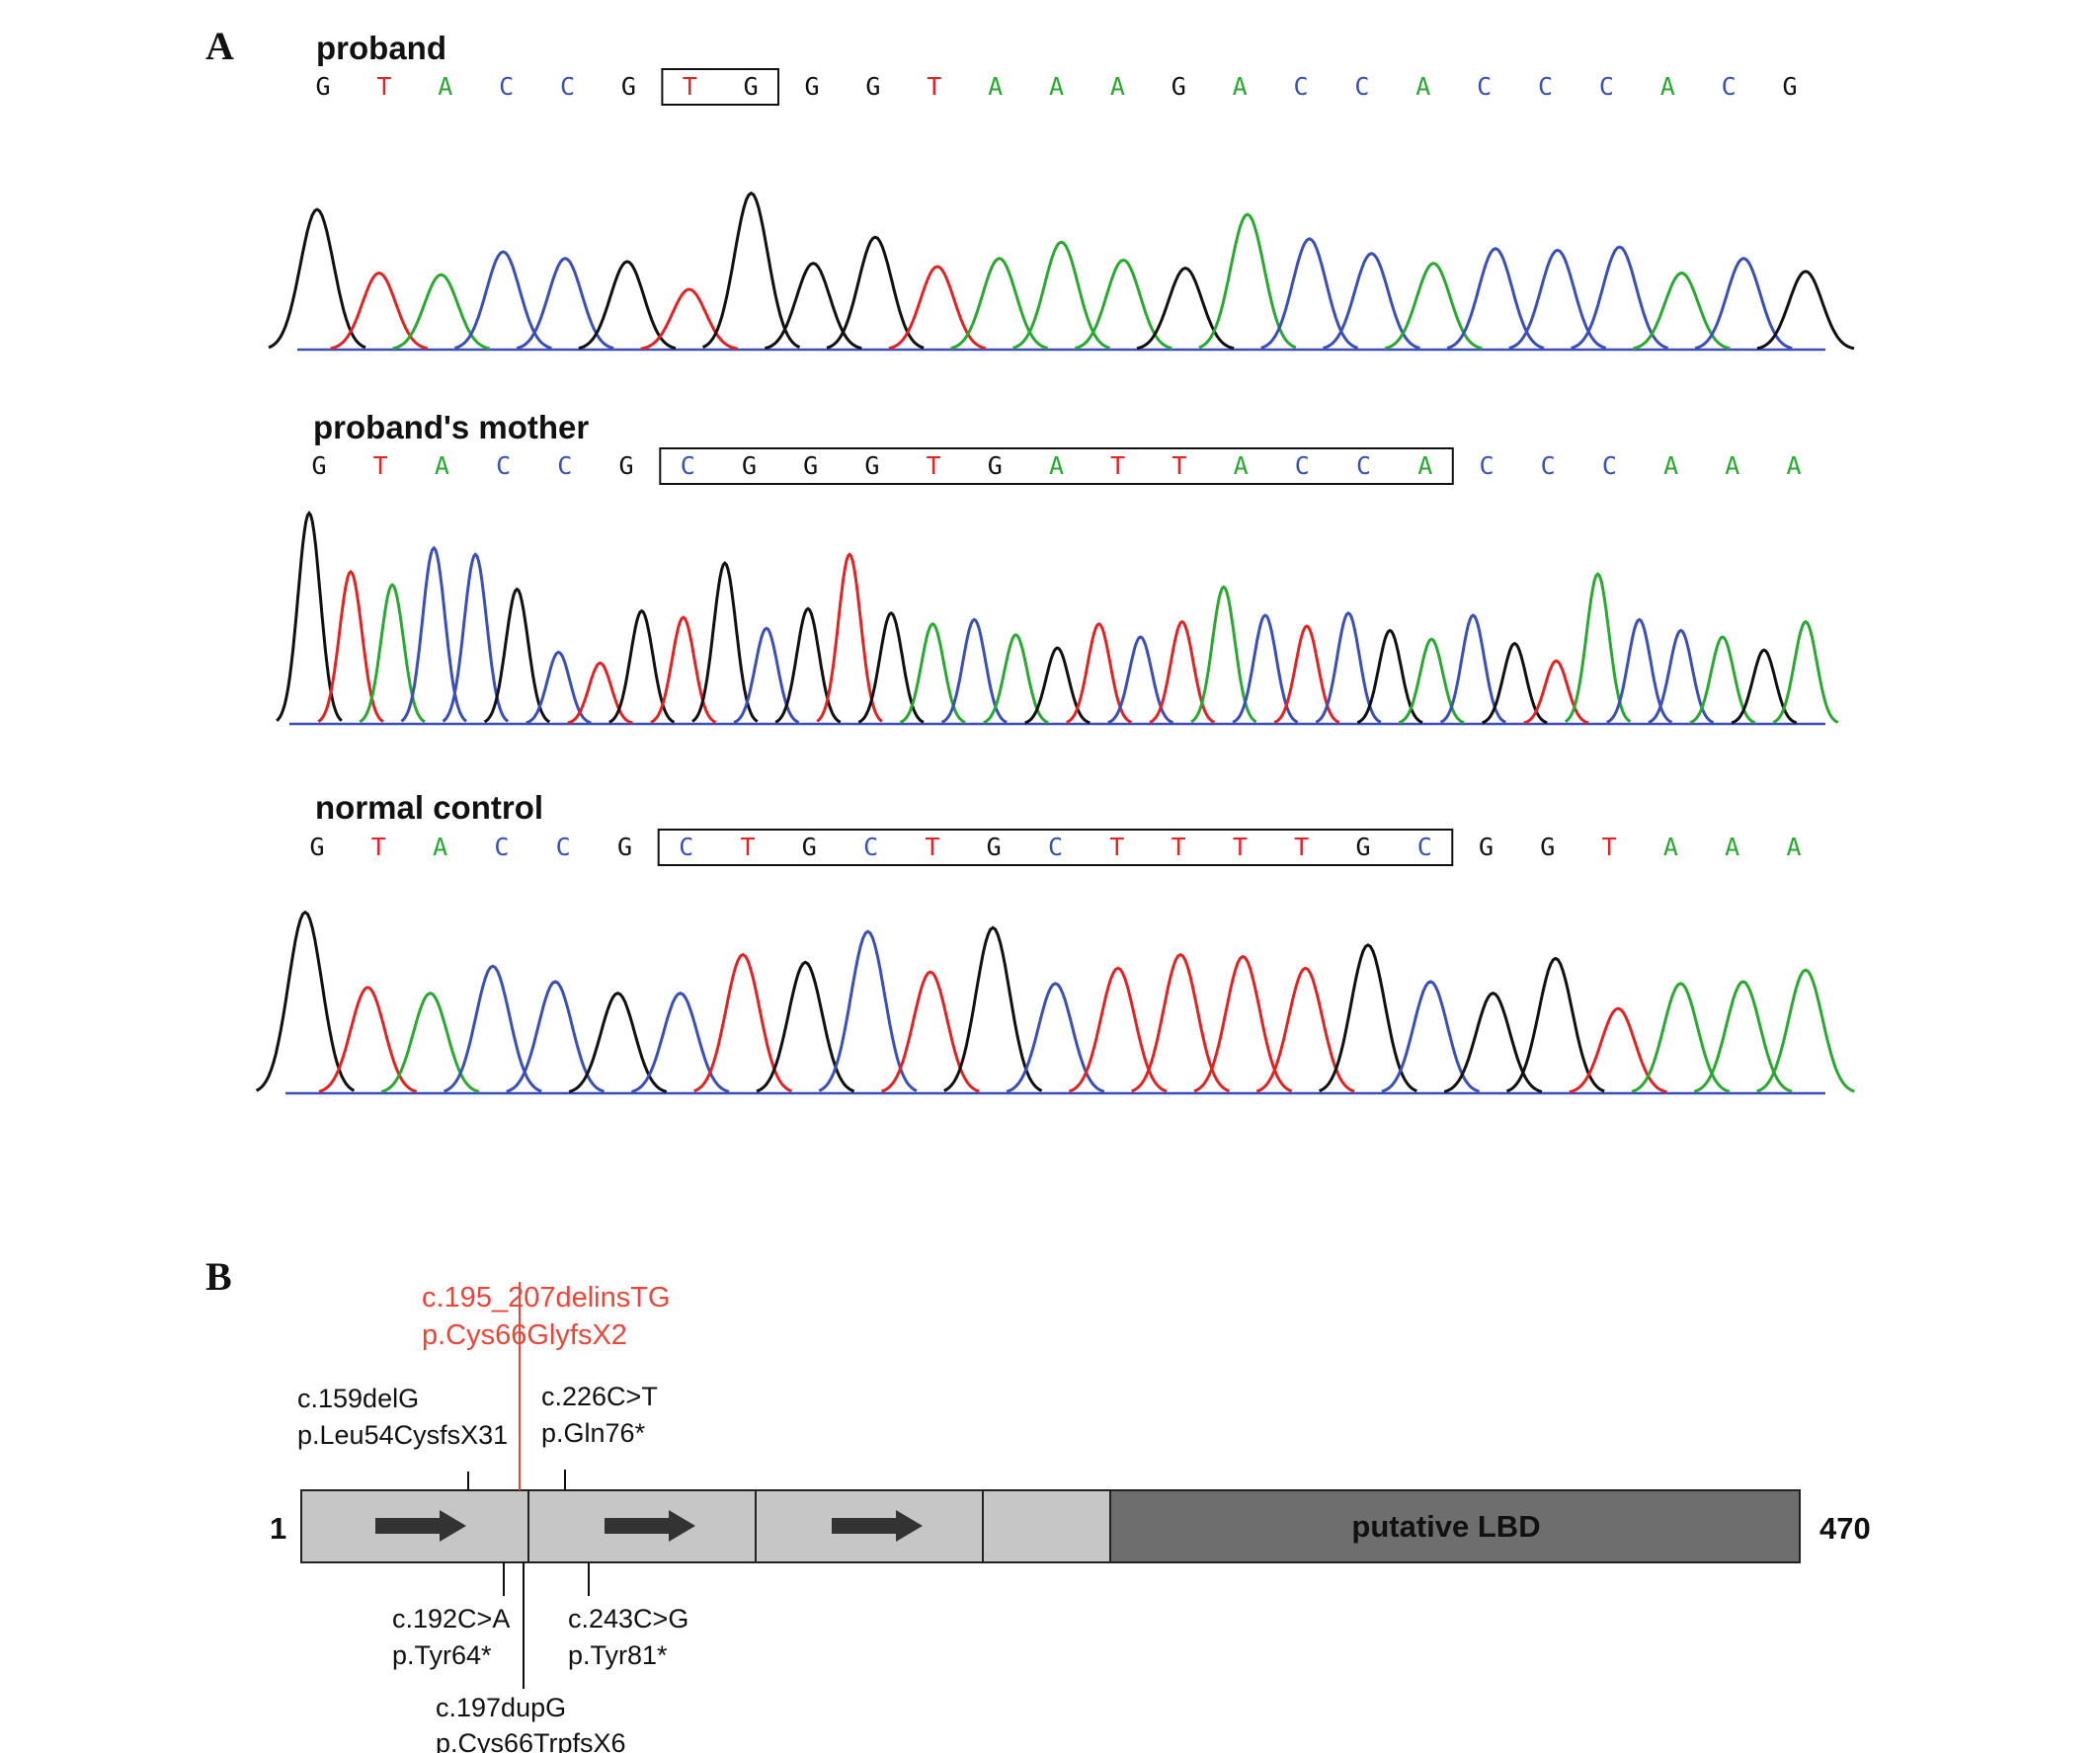  What do you see at coordinates (1046, 1526) in the screenshot?
I see `linker-segment` at bounding box center [1046, 1526].